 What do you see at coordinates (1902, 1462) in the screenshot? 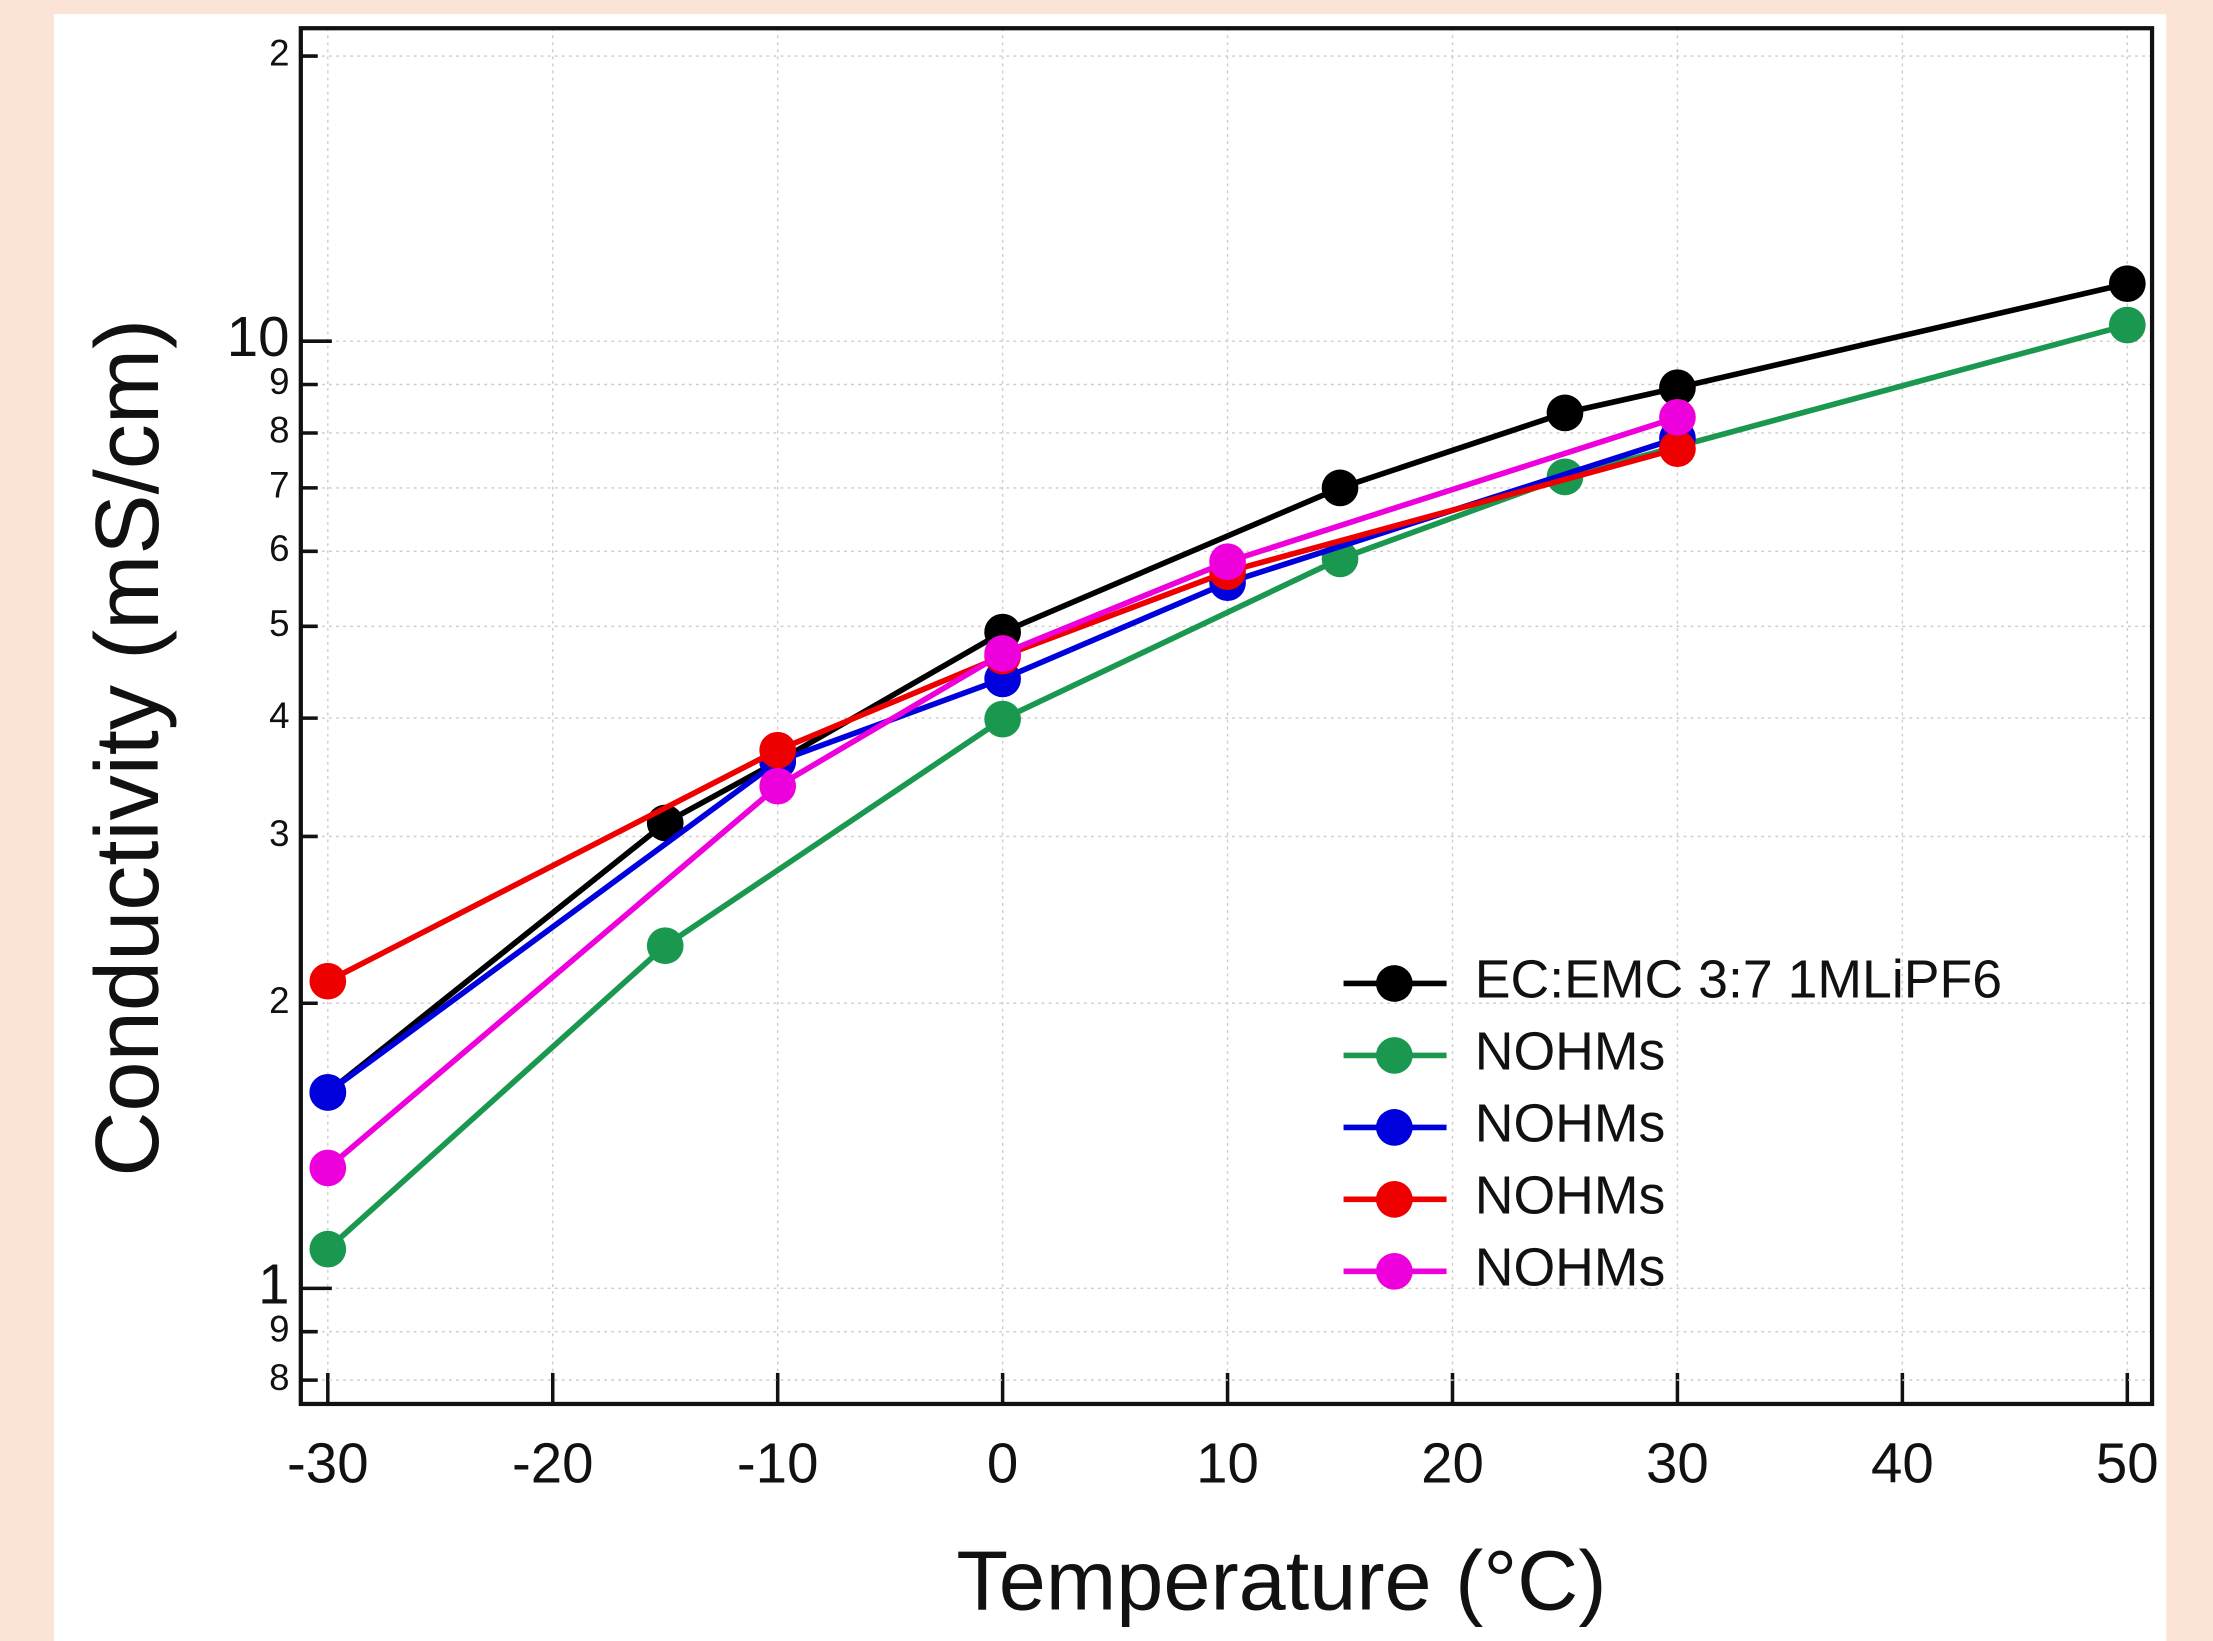
I see `x-tick-label: 40` at bounding box center [1902, 1462].